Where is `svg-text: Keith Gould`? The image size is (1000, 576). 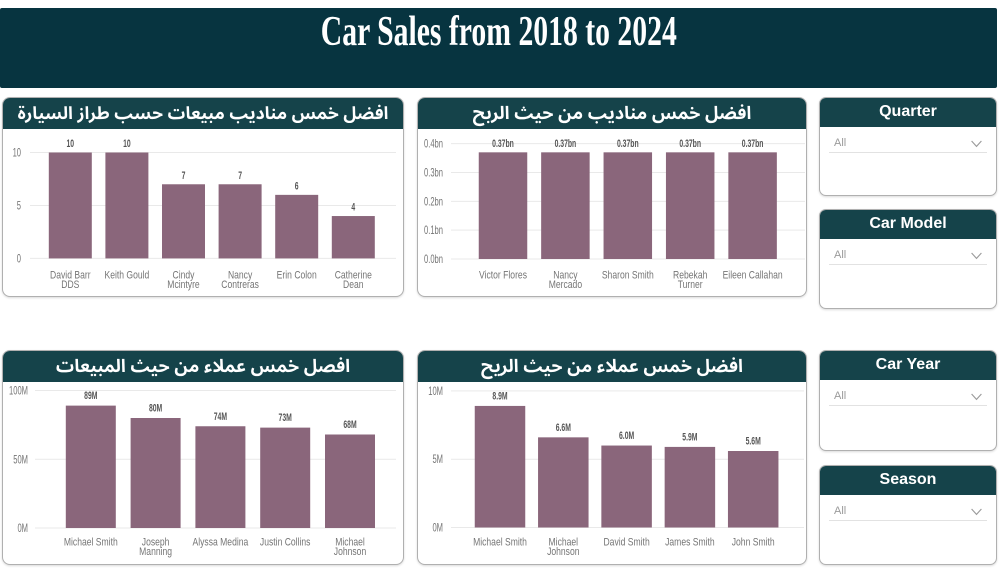 svg-text: Keith Gould is located at coordinates (126, 276).